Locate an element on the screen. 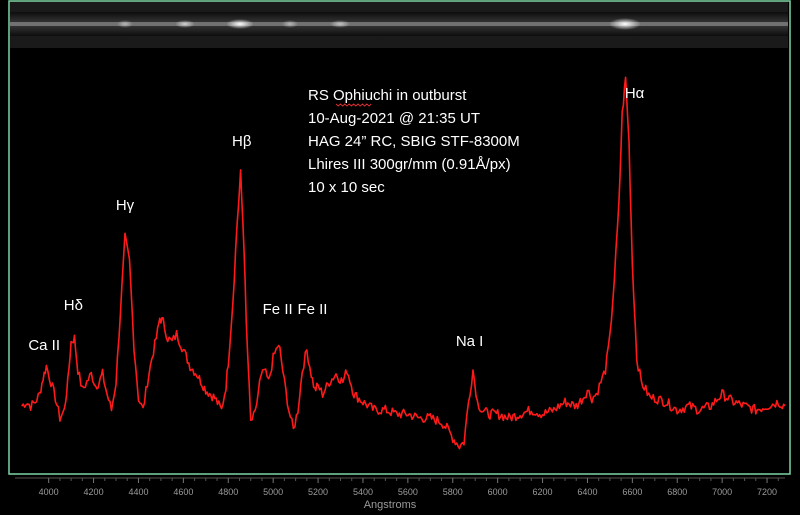  x-tick-label: 5800 is located at coordinates (453, 492).